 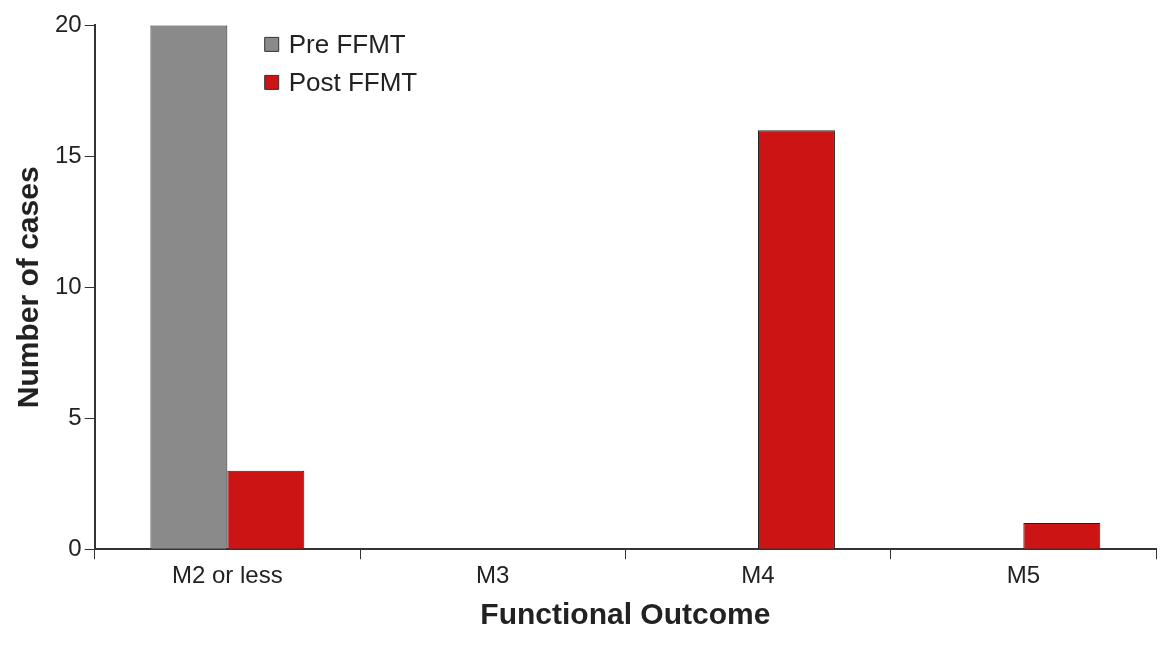 What do you see at coordinates (758, 575) in the screenshot?
I see `x-tick-label: M4` at bounding box center [758, 575].